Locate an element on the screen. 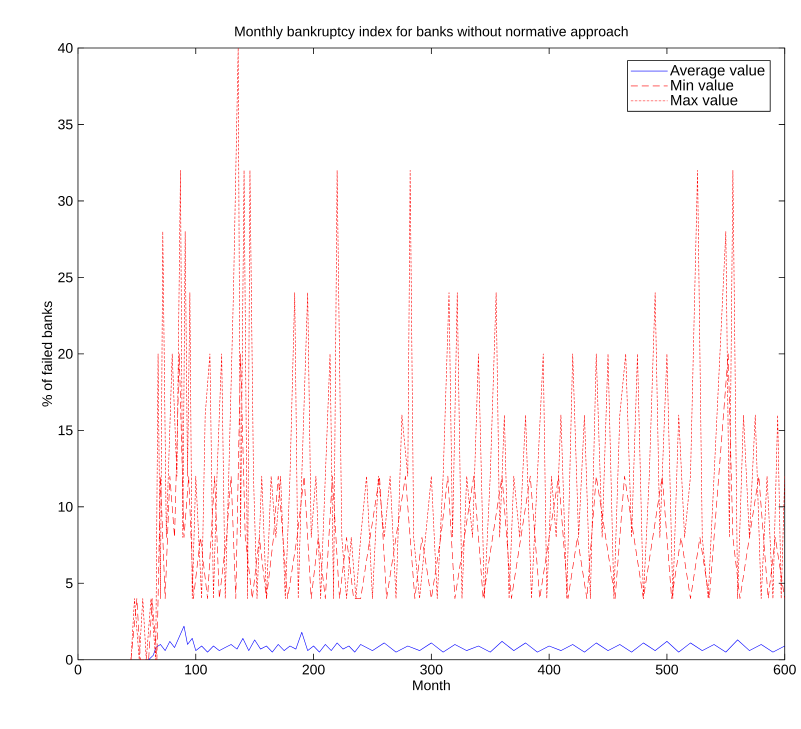 Image resolution: width=801 pixels, height=729 pixels. y-tick-label: 10 is located at coordinates (65, 507).